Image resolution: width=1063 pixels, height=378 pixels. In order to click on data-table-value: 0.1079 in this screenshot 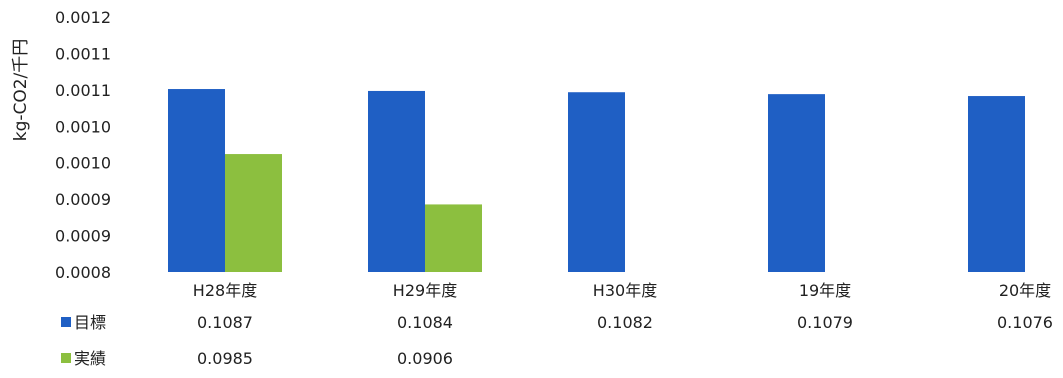, I will do `click(825, 322)`.